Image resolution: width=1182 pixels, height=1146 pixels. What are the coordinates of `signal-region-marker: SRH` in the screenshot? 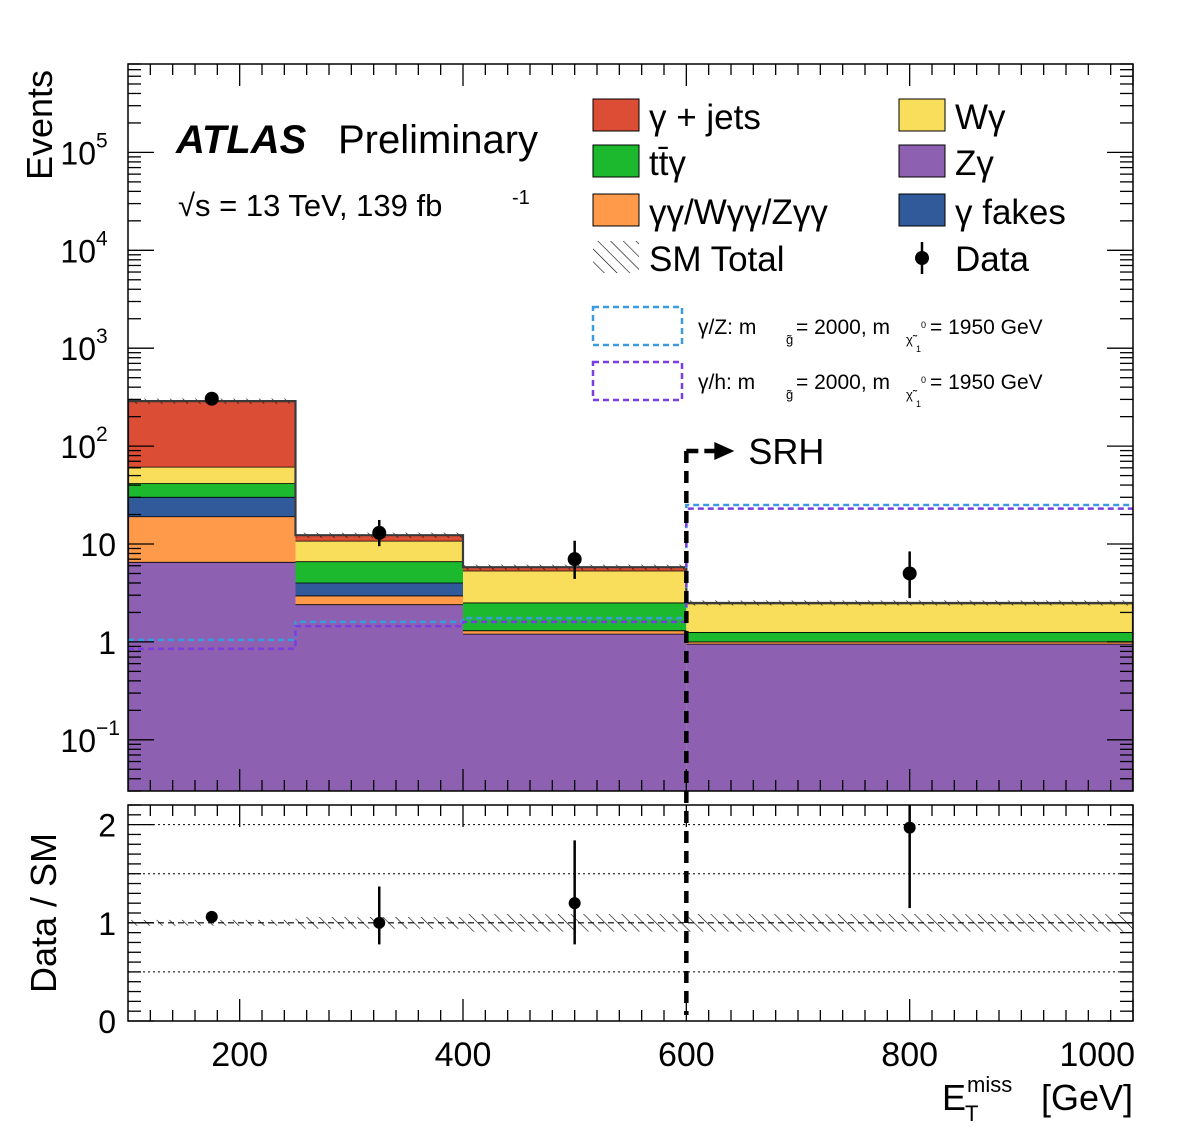 It's located at (754, 723).